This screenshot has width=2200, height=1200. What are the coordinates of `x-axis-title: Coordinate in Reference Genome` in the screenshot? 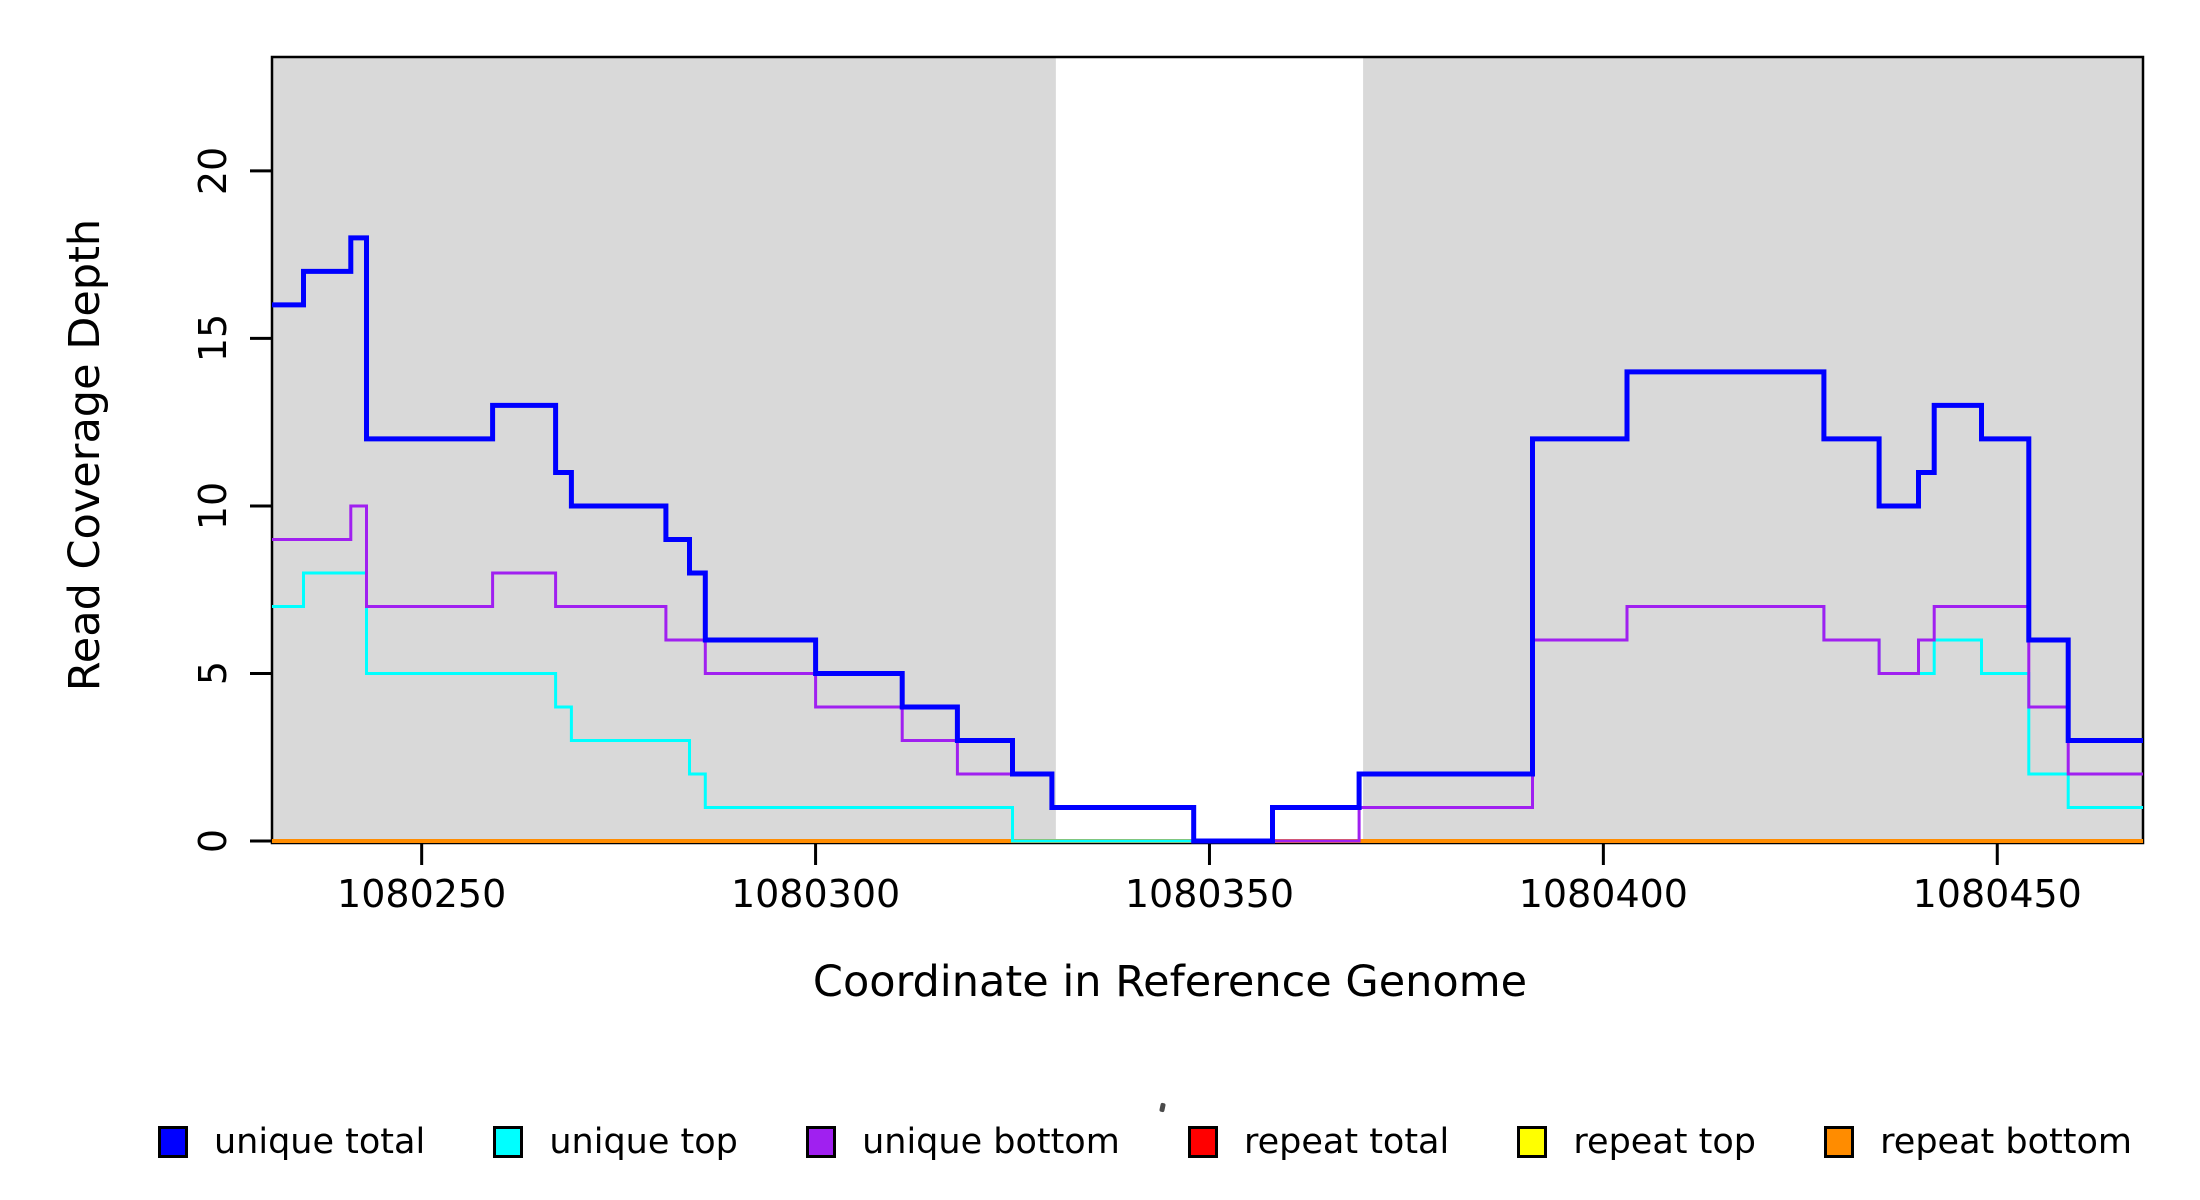 It's located at (1170, 982).